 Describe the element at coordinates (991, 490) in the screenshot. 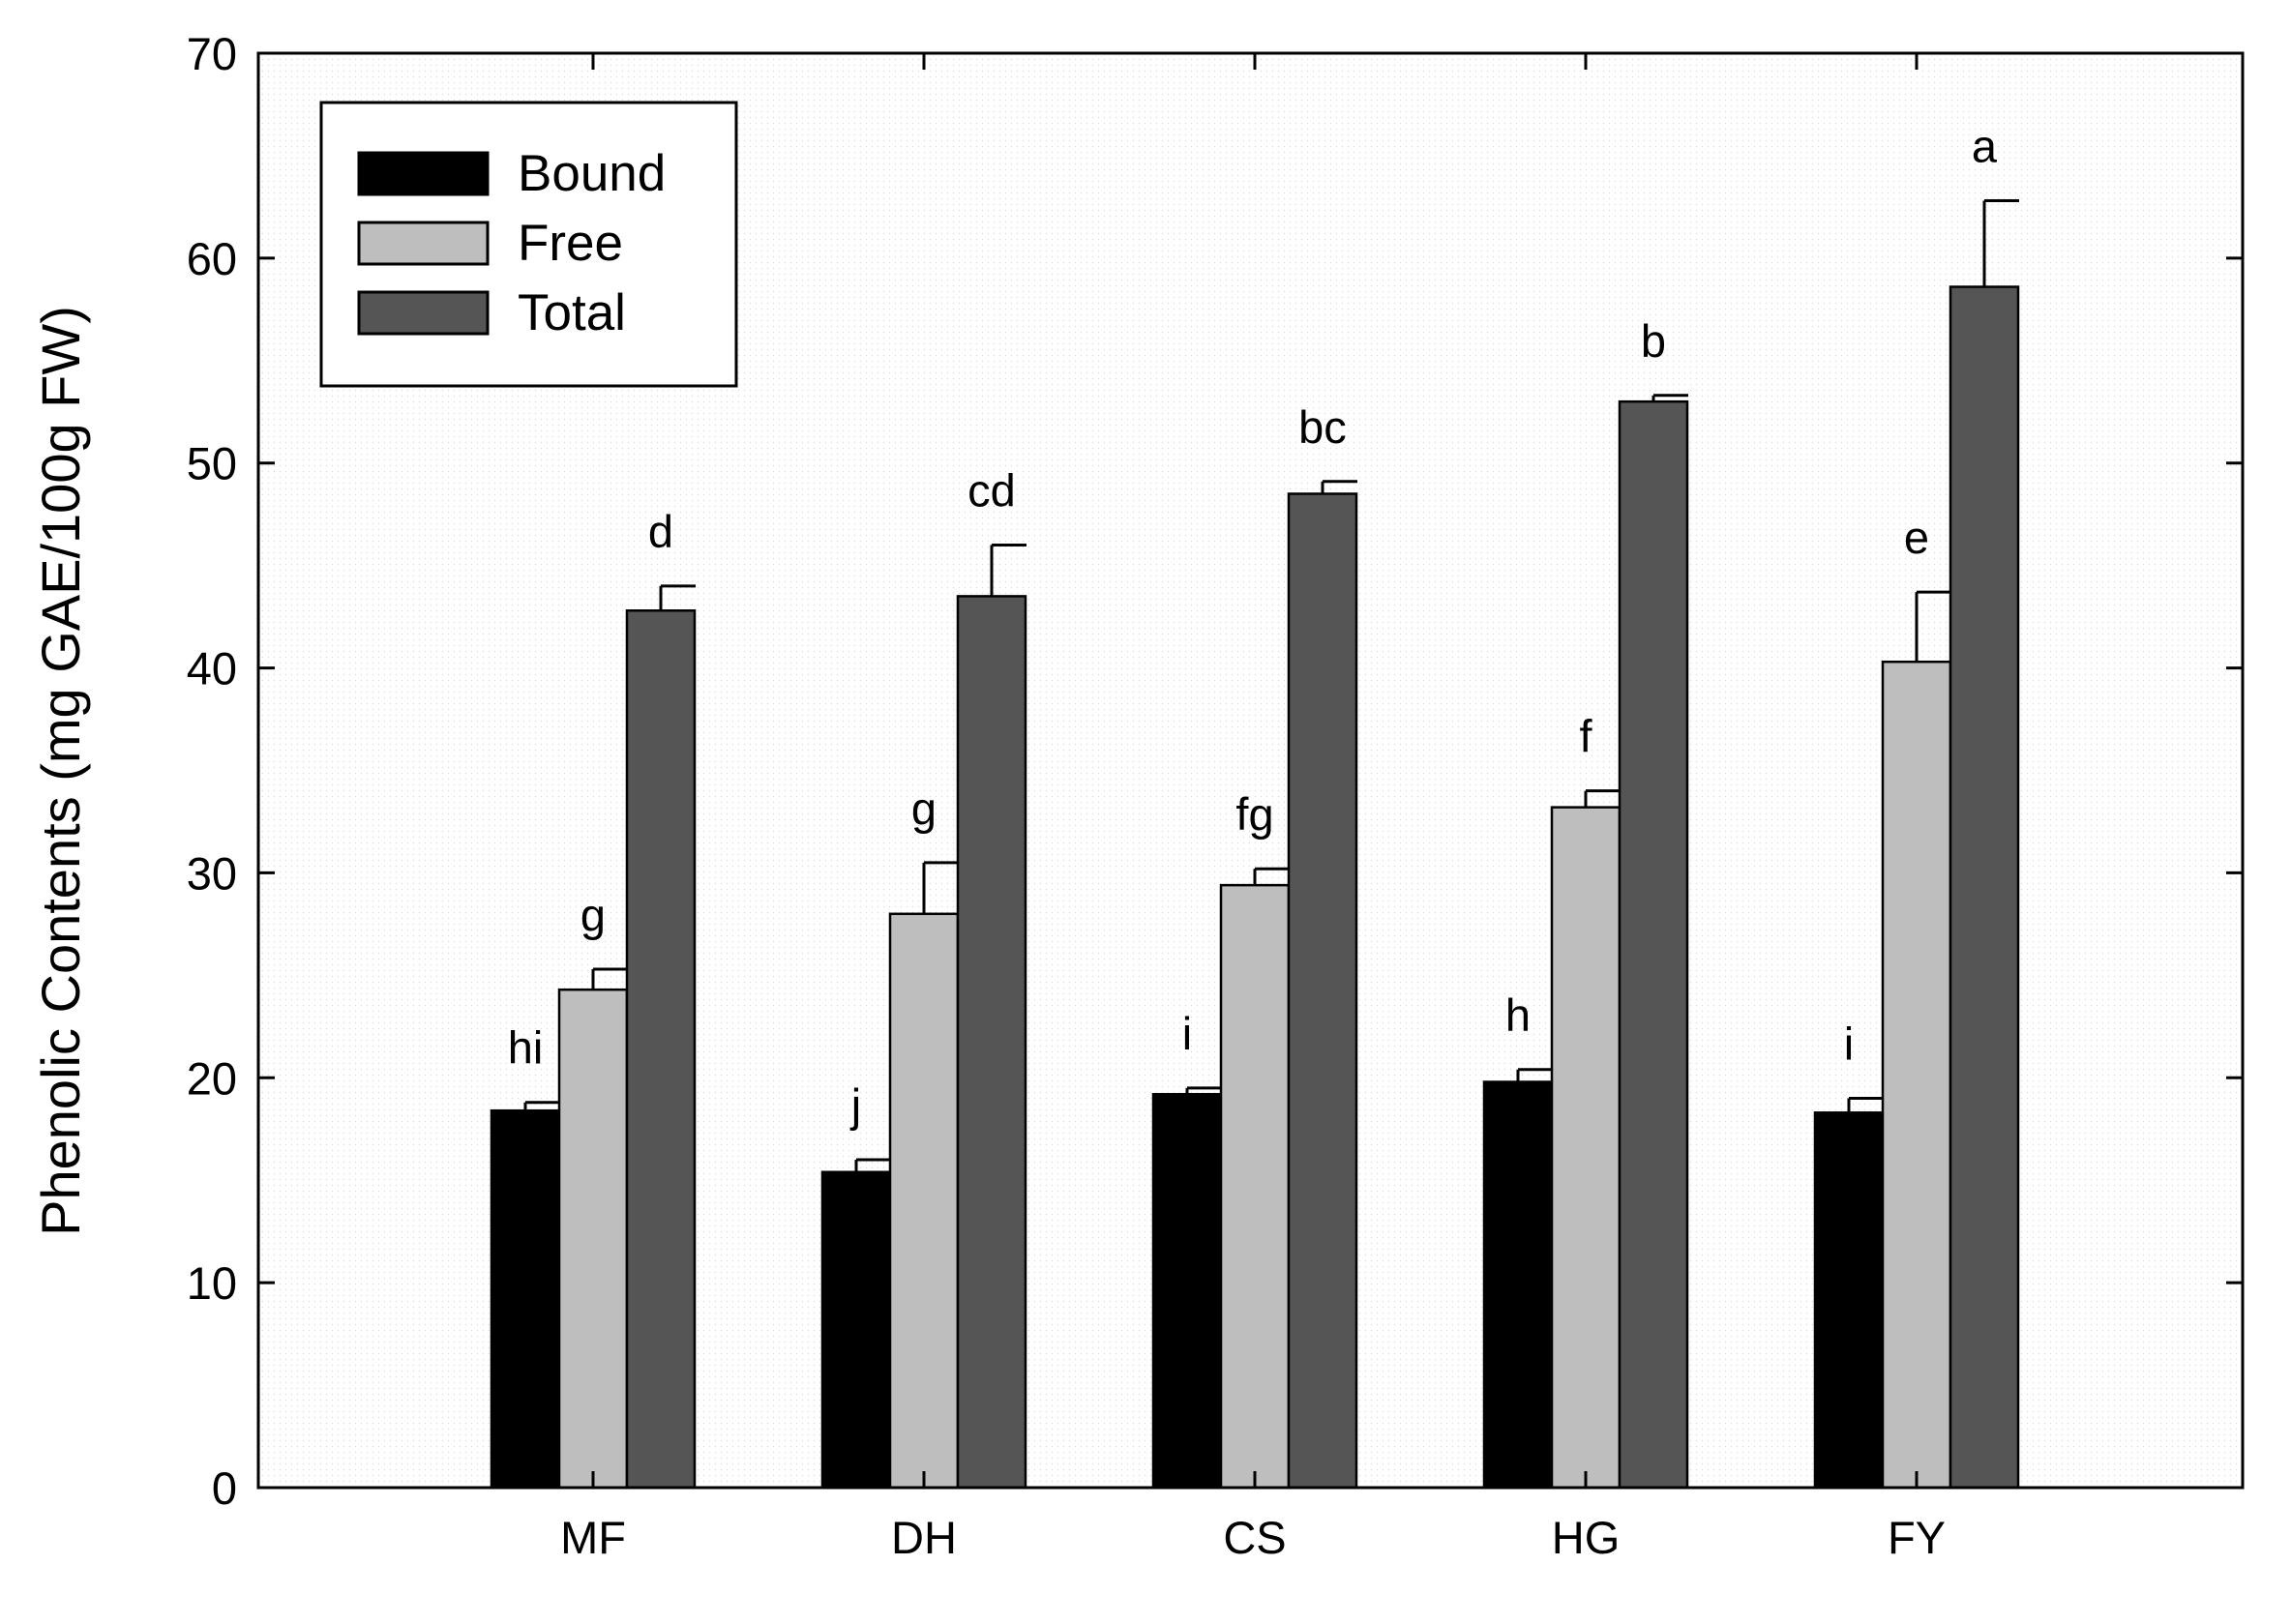

I see `significance-letter: cd` at that location.